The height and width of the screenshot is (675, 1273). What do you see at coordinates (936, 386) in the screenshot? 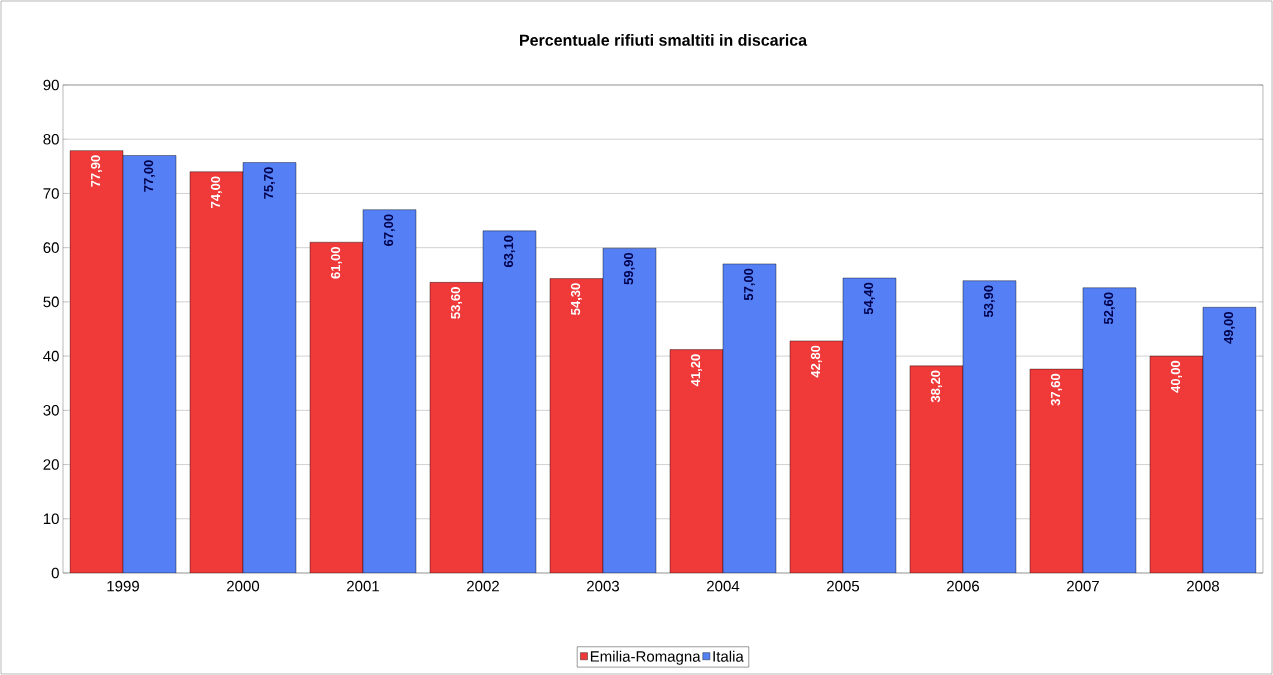
I see `data-label: 38,20` at bounding box center [936, 386].